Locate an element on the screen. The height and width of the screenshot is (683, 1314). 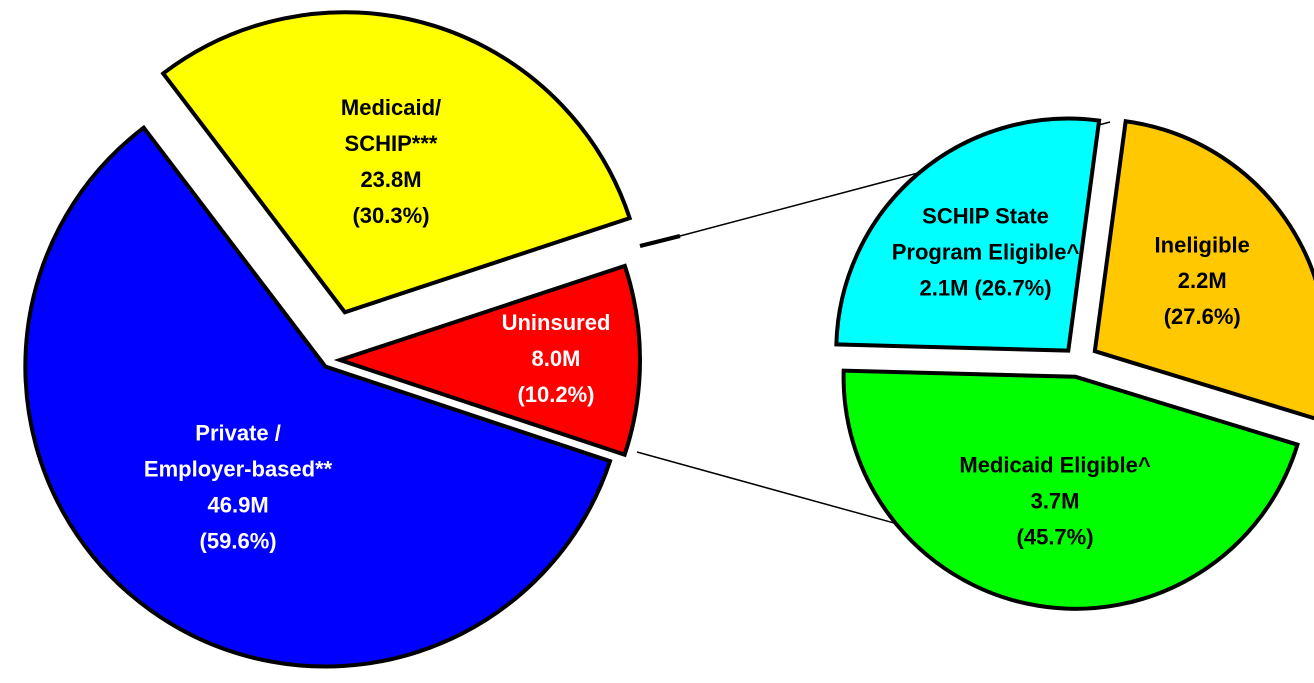
label-line: Employer-based** is located at coordinates (238, 468).